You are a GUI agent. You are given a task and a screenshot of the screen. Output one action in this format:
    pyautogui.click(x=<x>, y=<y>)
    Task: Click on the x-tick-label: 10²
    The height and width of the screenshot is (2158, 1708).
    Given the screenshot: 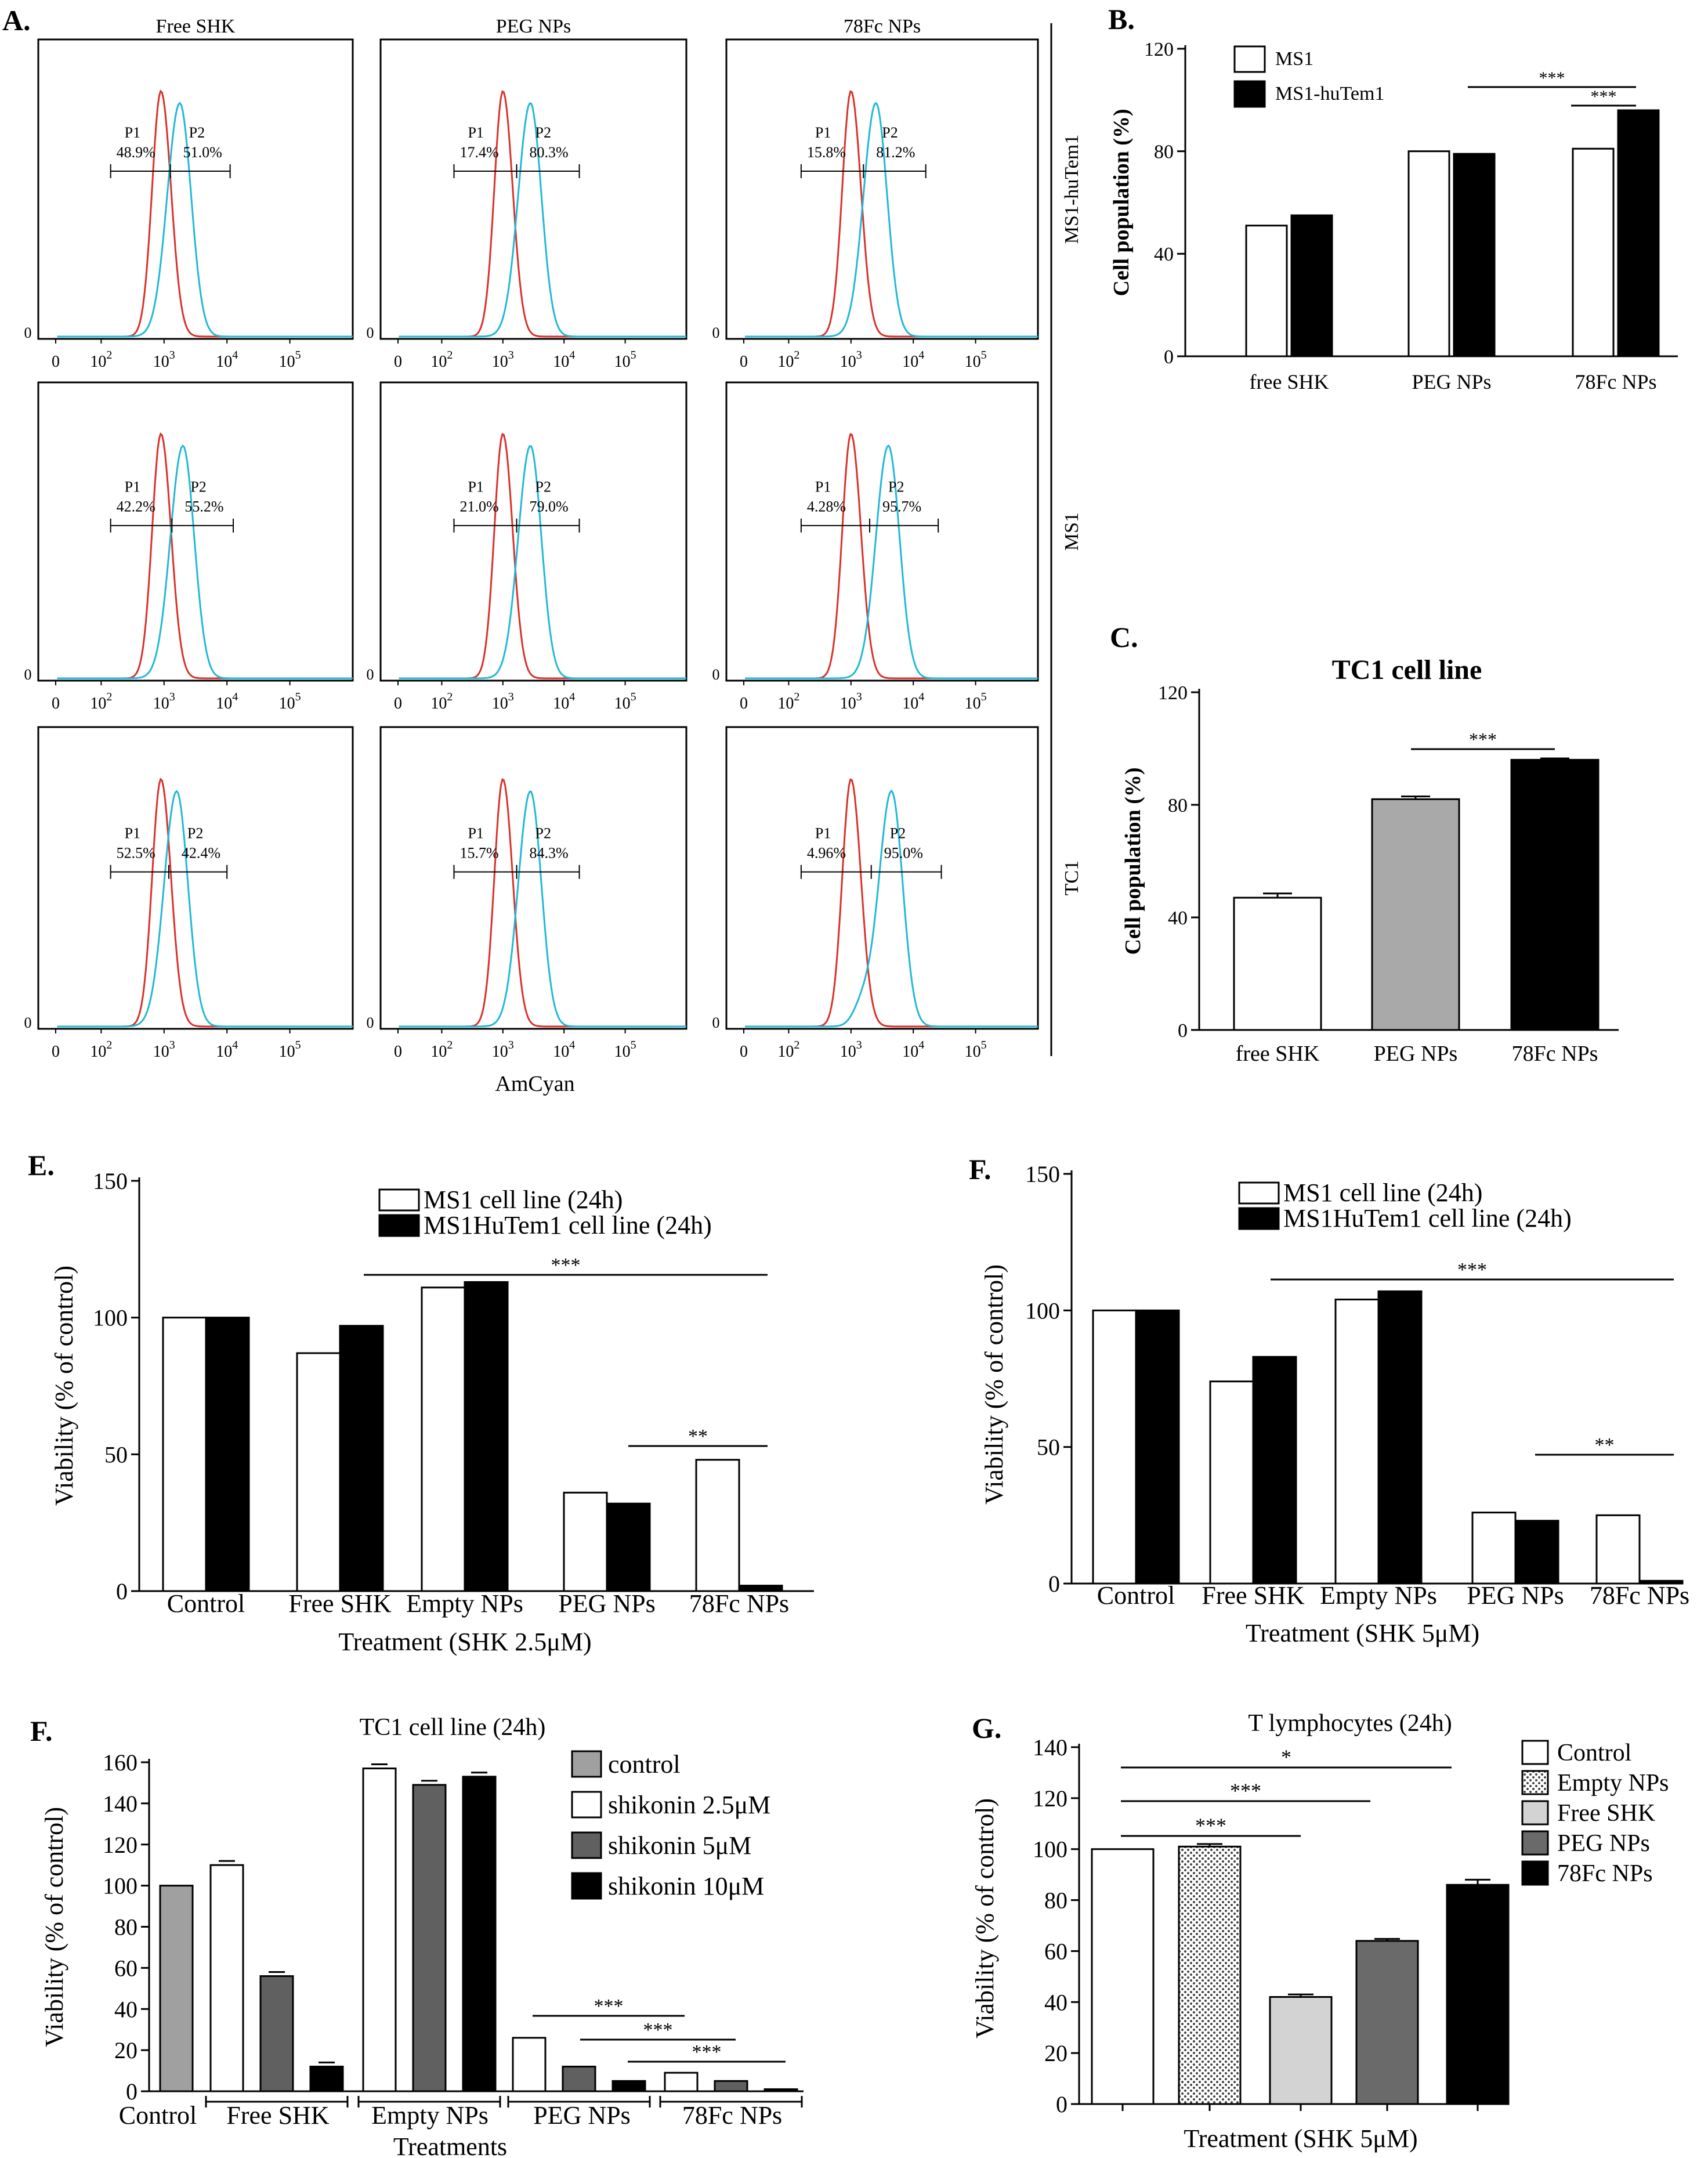 What is the action you would take?
    pyautogui.click(x=441, y=702)
    